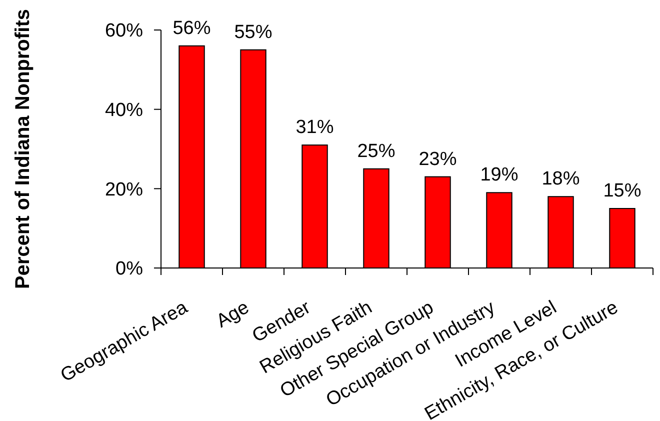  I want to click on data-label: 23%, so click(437, 159).